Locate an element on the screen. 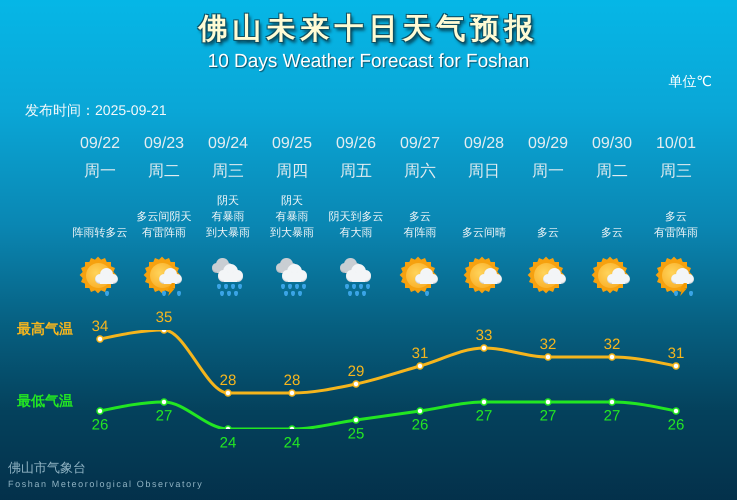 The image size is (737, 500). x-tick-label: 10/01 is located at coordinates (676, 143).